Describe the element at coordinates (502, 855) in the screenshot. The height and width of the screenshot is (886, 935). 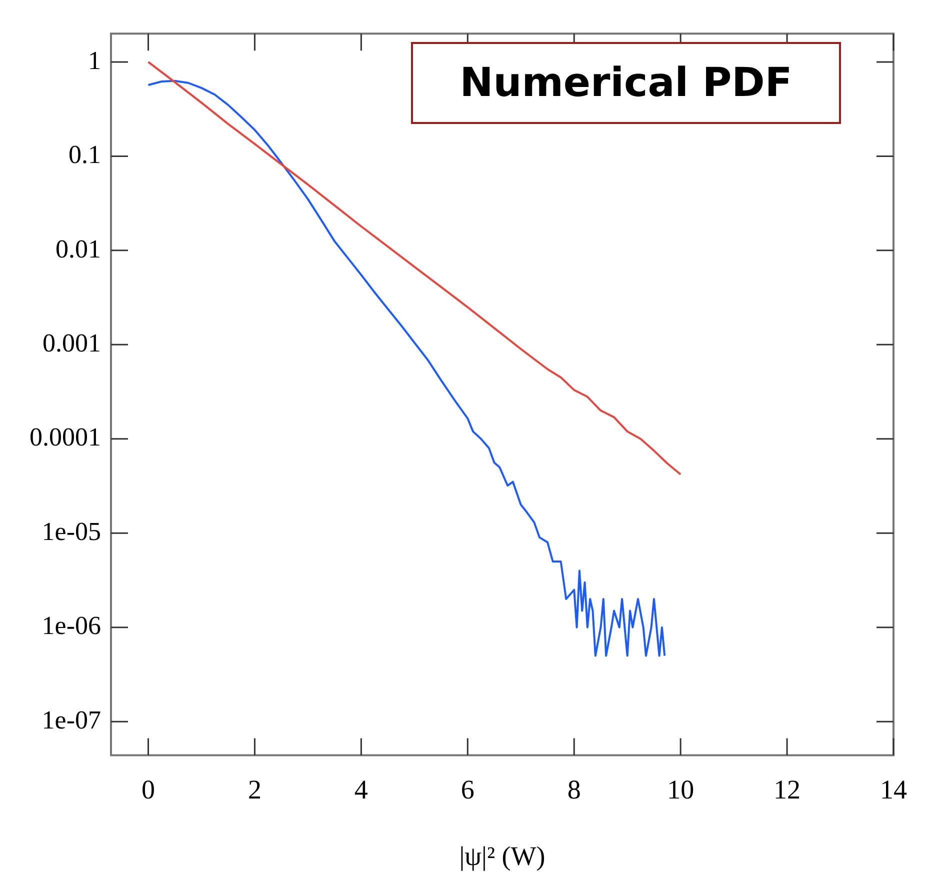
I see `x-axis-title: |ψ|² (W)` at that location.